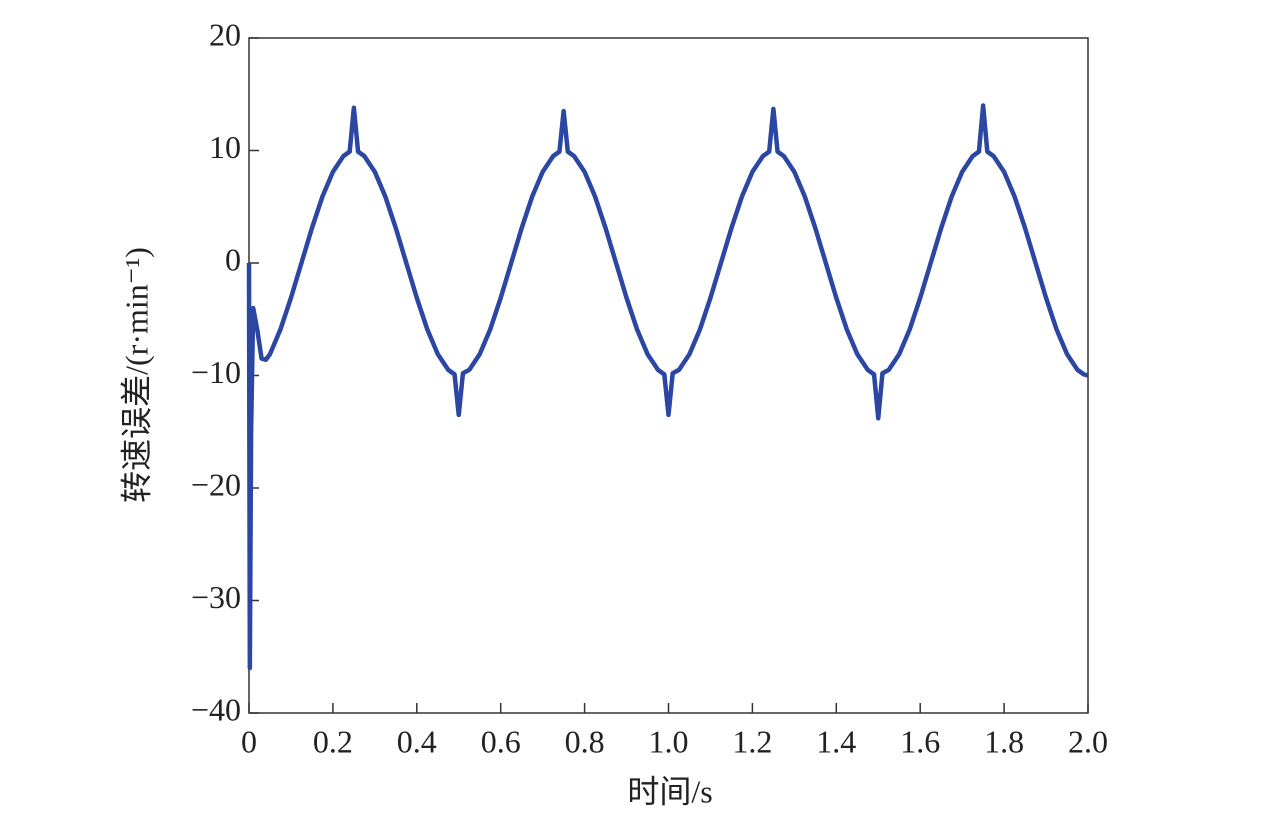 Image resolution: width=1276 pixels, height=817 pixels. Describe the element at coordinates (669, 741) in the screenshot. I see `x-tick-label: 1.0` at that location.